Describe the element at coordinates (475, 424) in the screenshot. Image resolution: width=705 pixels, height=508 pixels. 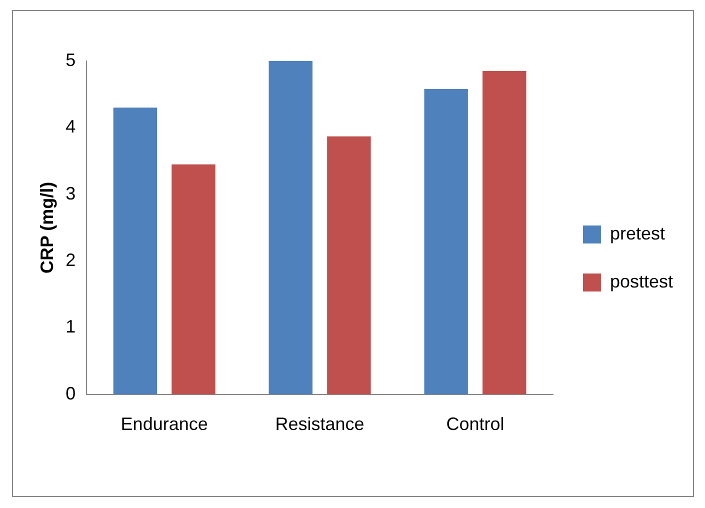
I see `x-tick-label: Control` at that location.